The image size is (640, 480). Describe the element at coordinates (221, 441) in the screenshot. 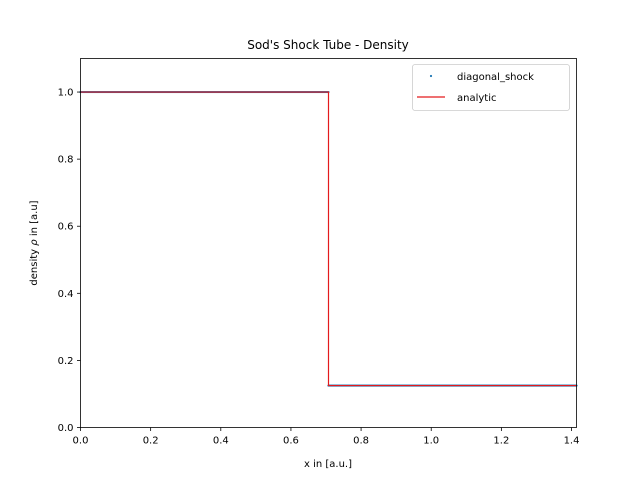

I see `x-tick-label: 0.4` at that location.